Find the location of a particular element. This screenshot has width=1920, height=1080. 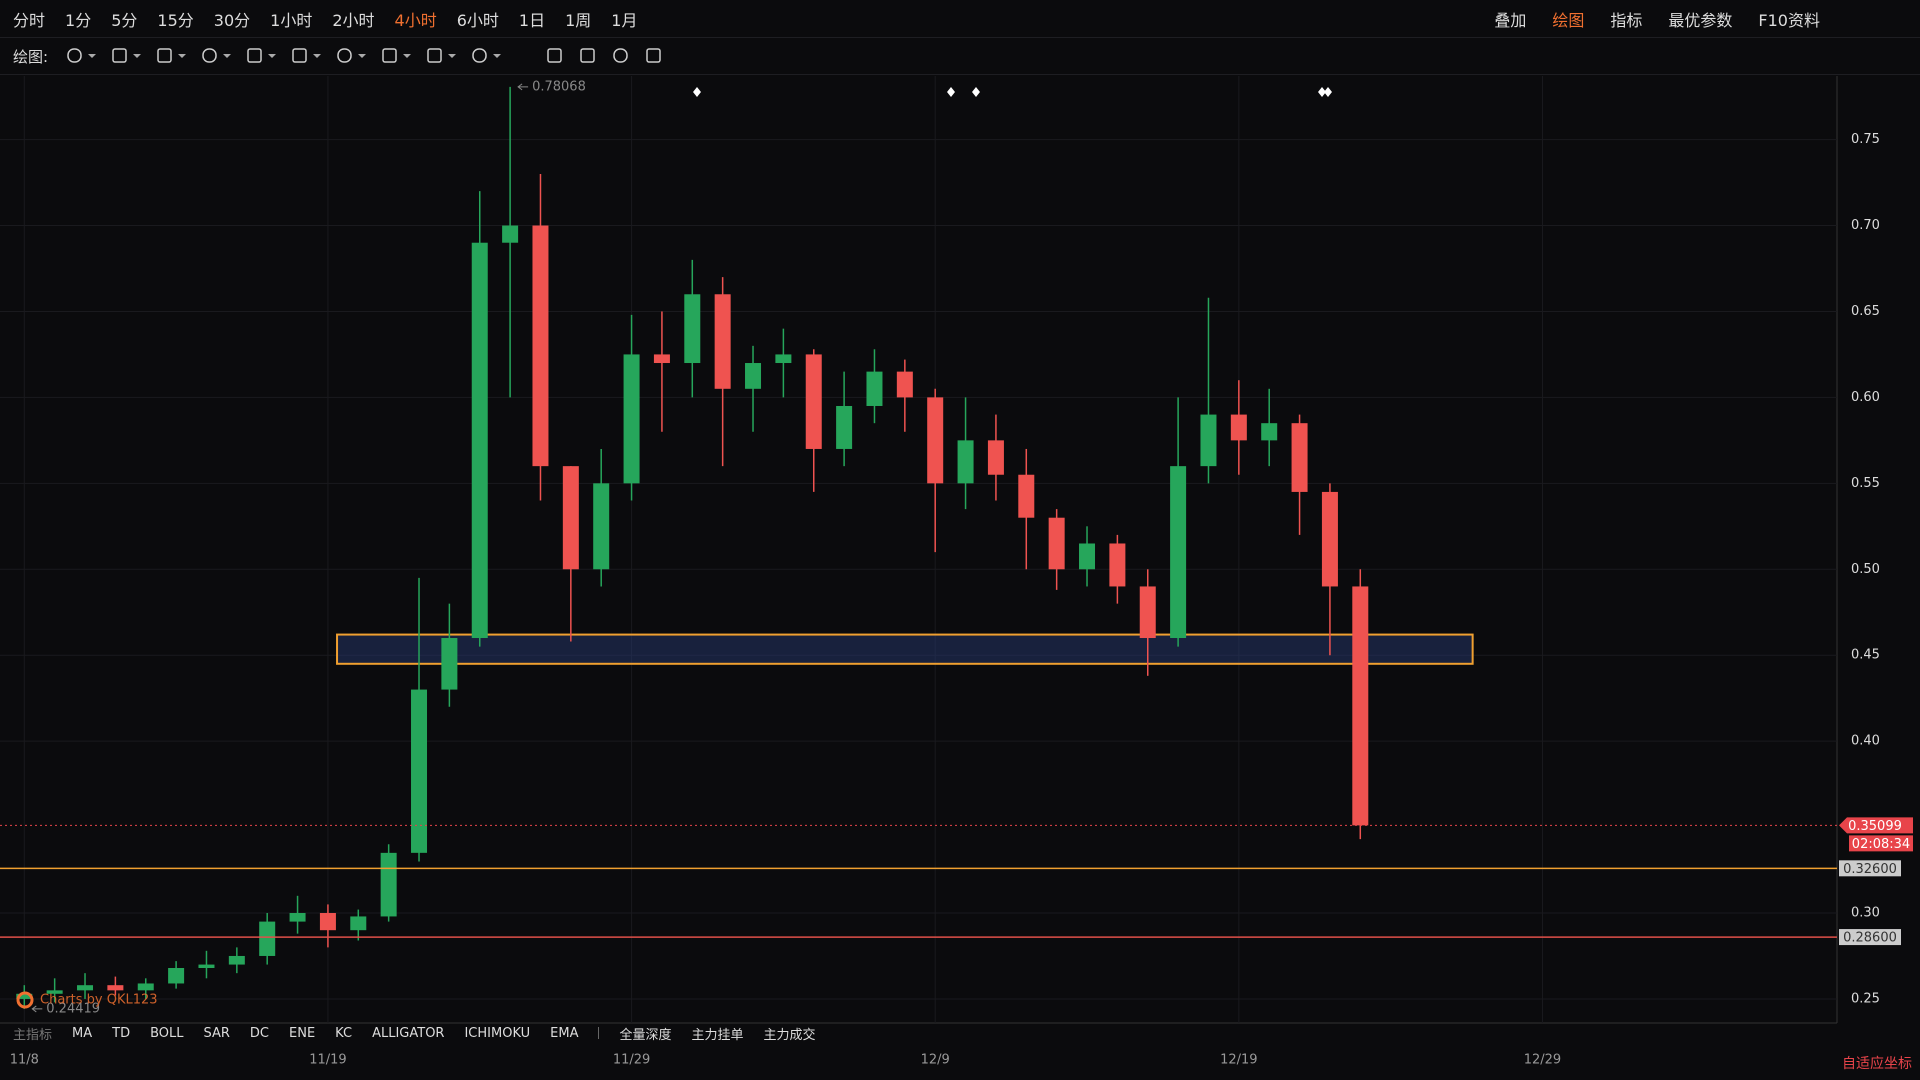

tool-button: 全量深度 is located at coordinates (645, 1035).